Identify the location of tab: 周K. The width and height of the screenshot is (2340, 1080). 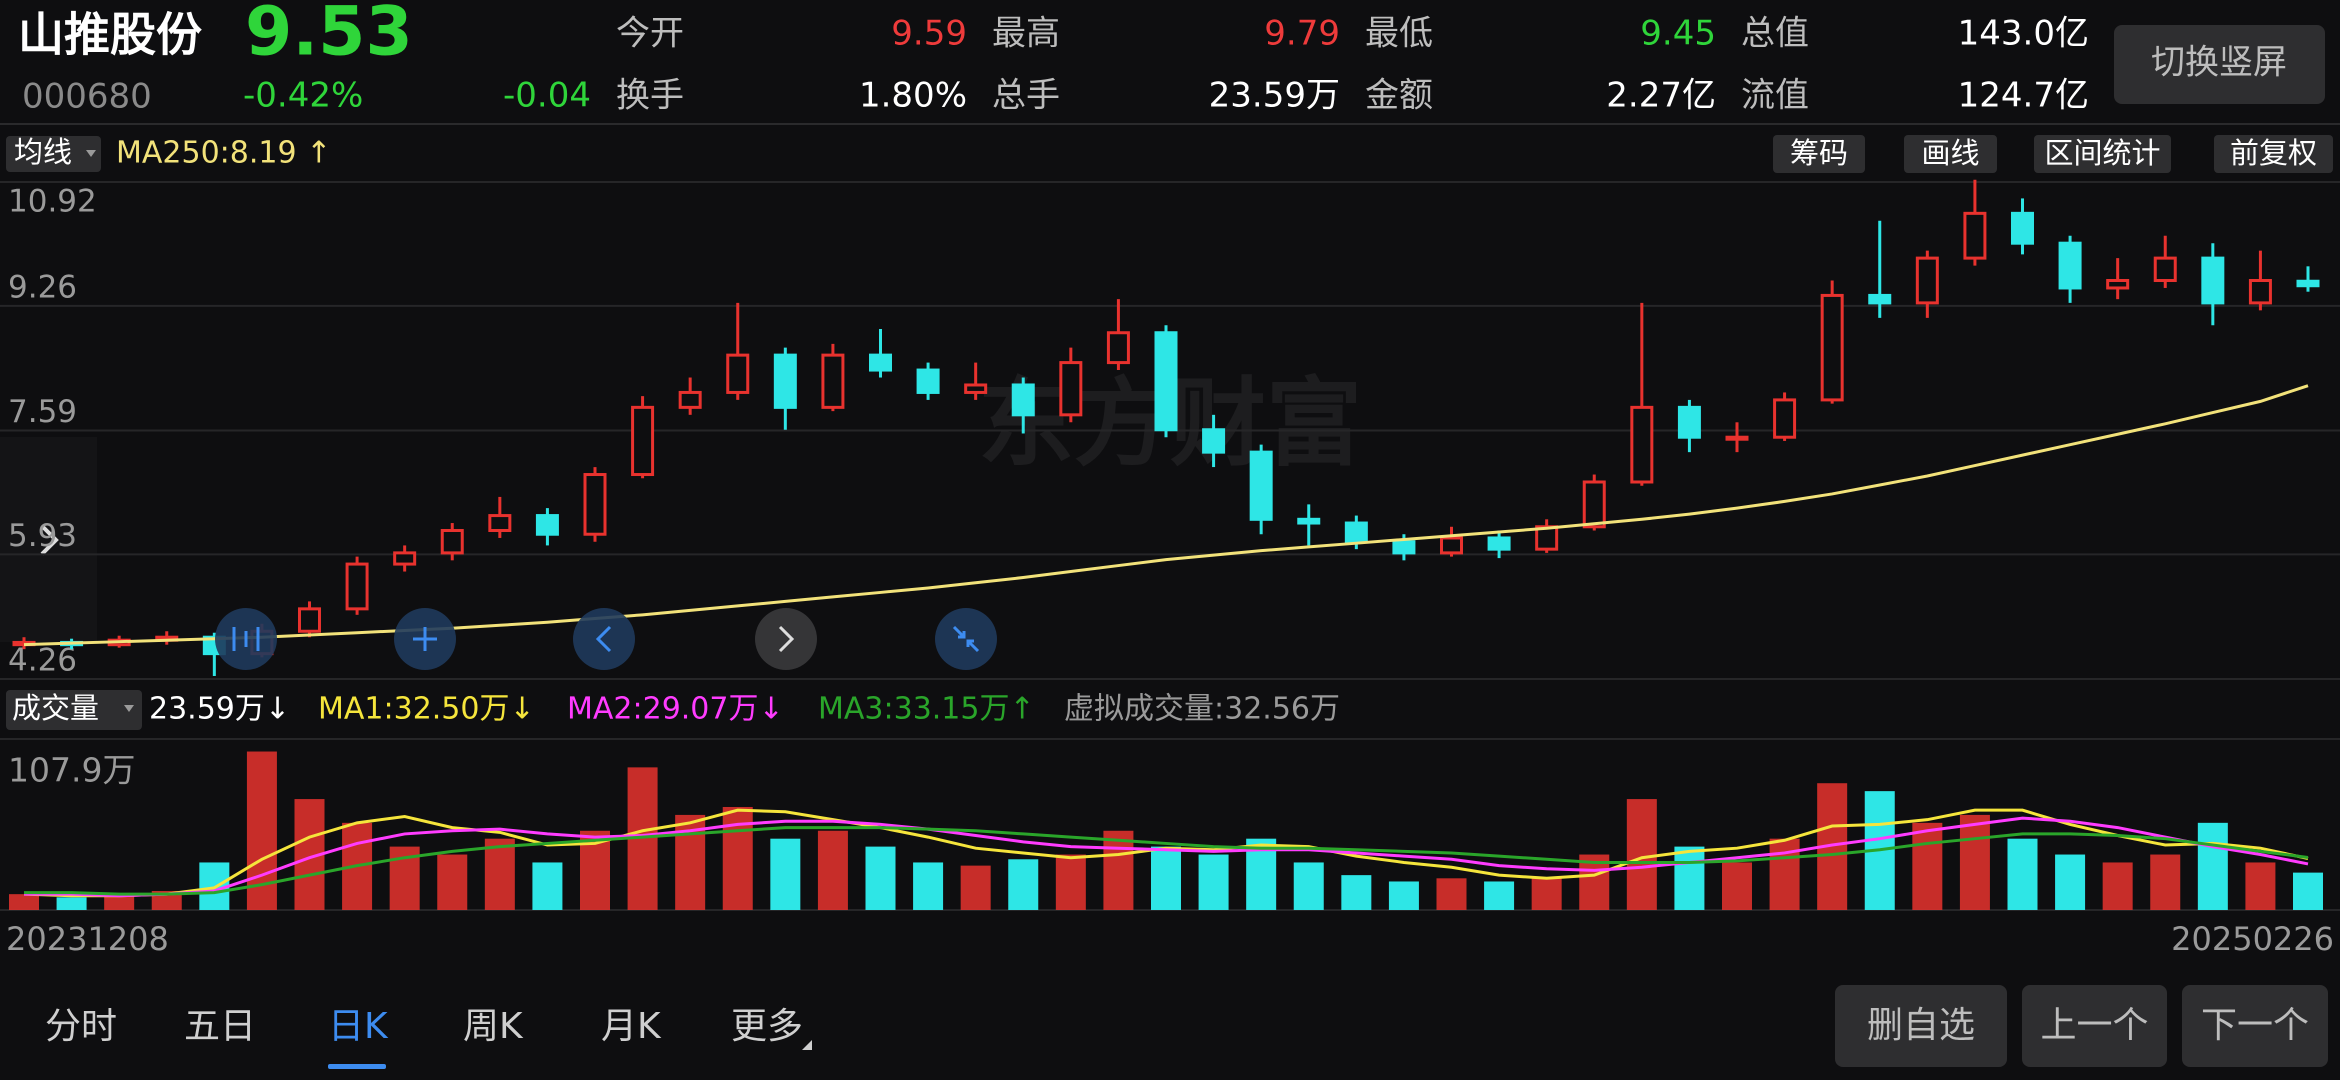
(493, 1026).